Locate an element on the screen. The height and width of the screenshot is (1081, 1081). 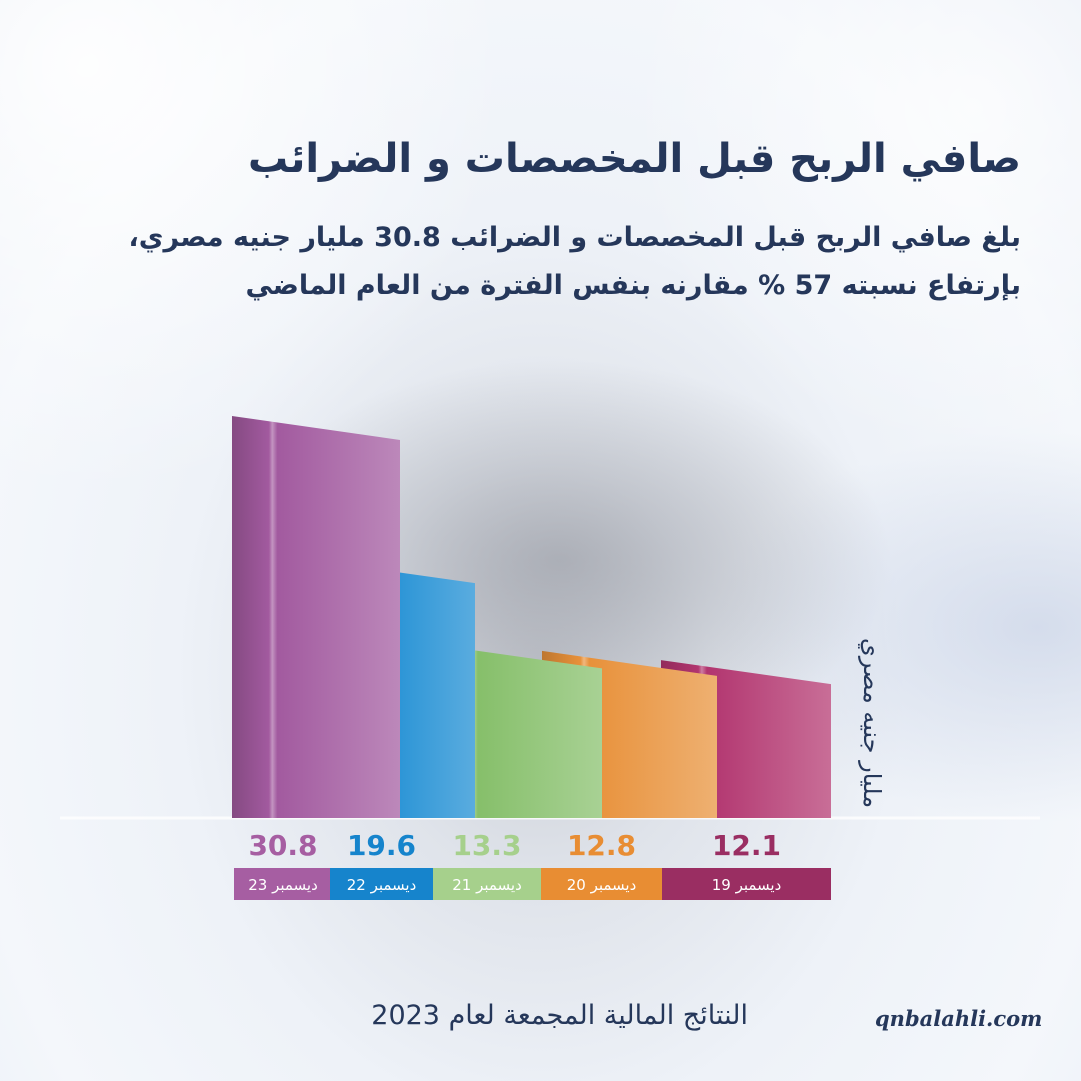
category-label-4: ديسمبر 20 is located at coordinates (602, 885).